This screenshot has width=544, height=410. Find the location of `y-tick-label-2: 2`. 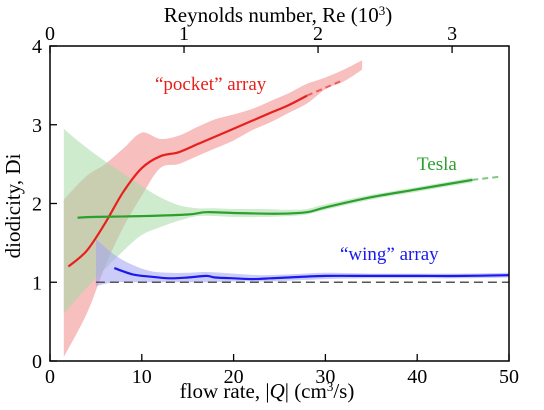

y-tick-label-2: 2 is located at coordinates (37, 205).